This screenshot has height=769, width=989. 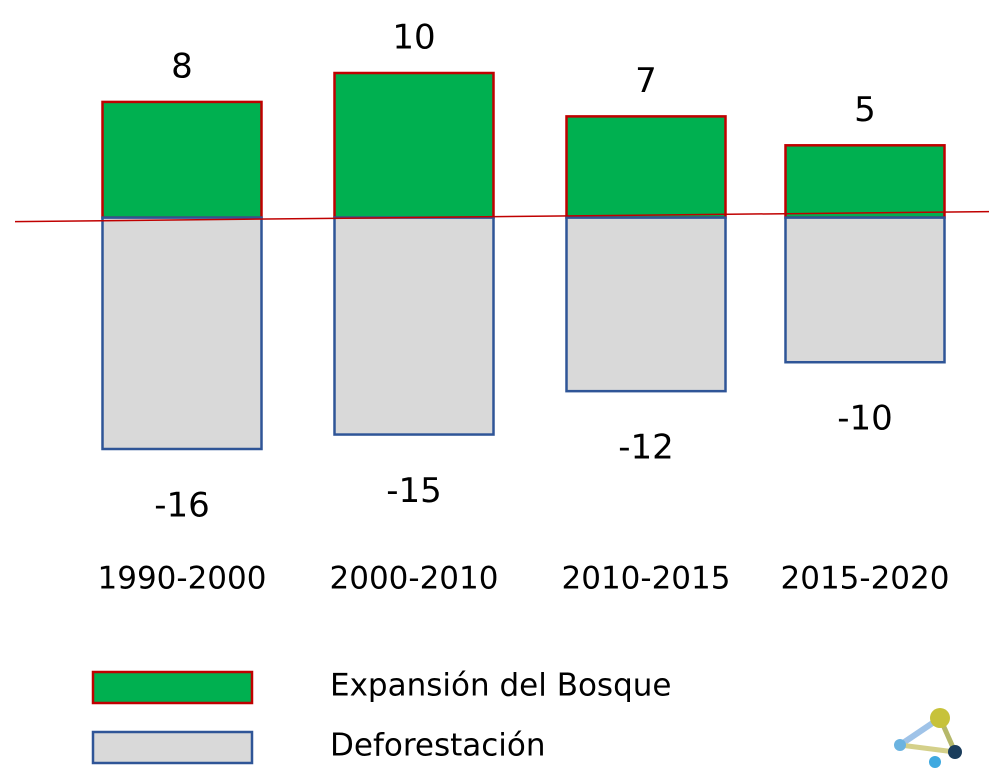 What do you see at coordinates (414, 579) in the screenshot?
I see `x-tick-label: 2000-2010` at bounding box center [414, 579].